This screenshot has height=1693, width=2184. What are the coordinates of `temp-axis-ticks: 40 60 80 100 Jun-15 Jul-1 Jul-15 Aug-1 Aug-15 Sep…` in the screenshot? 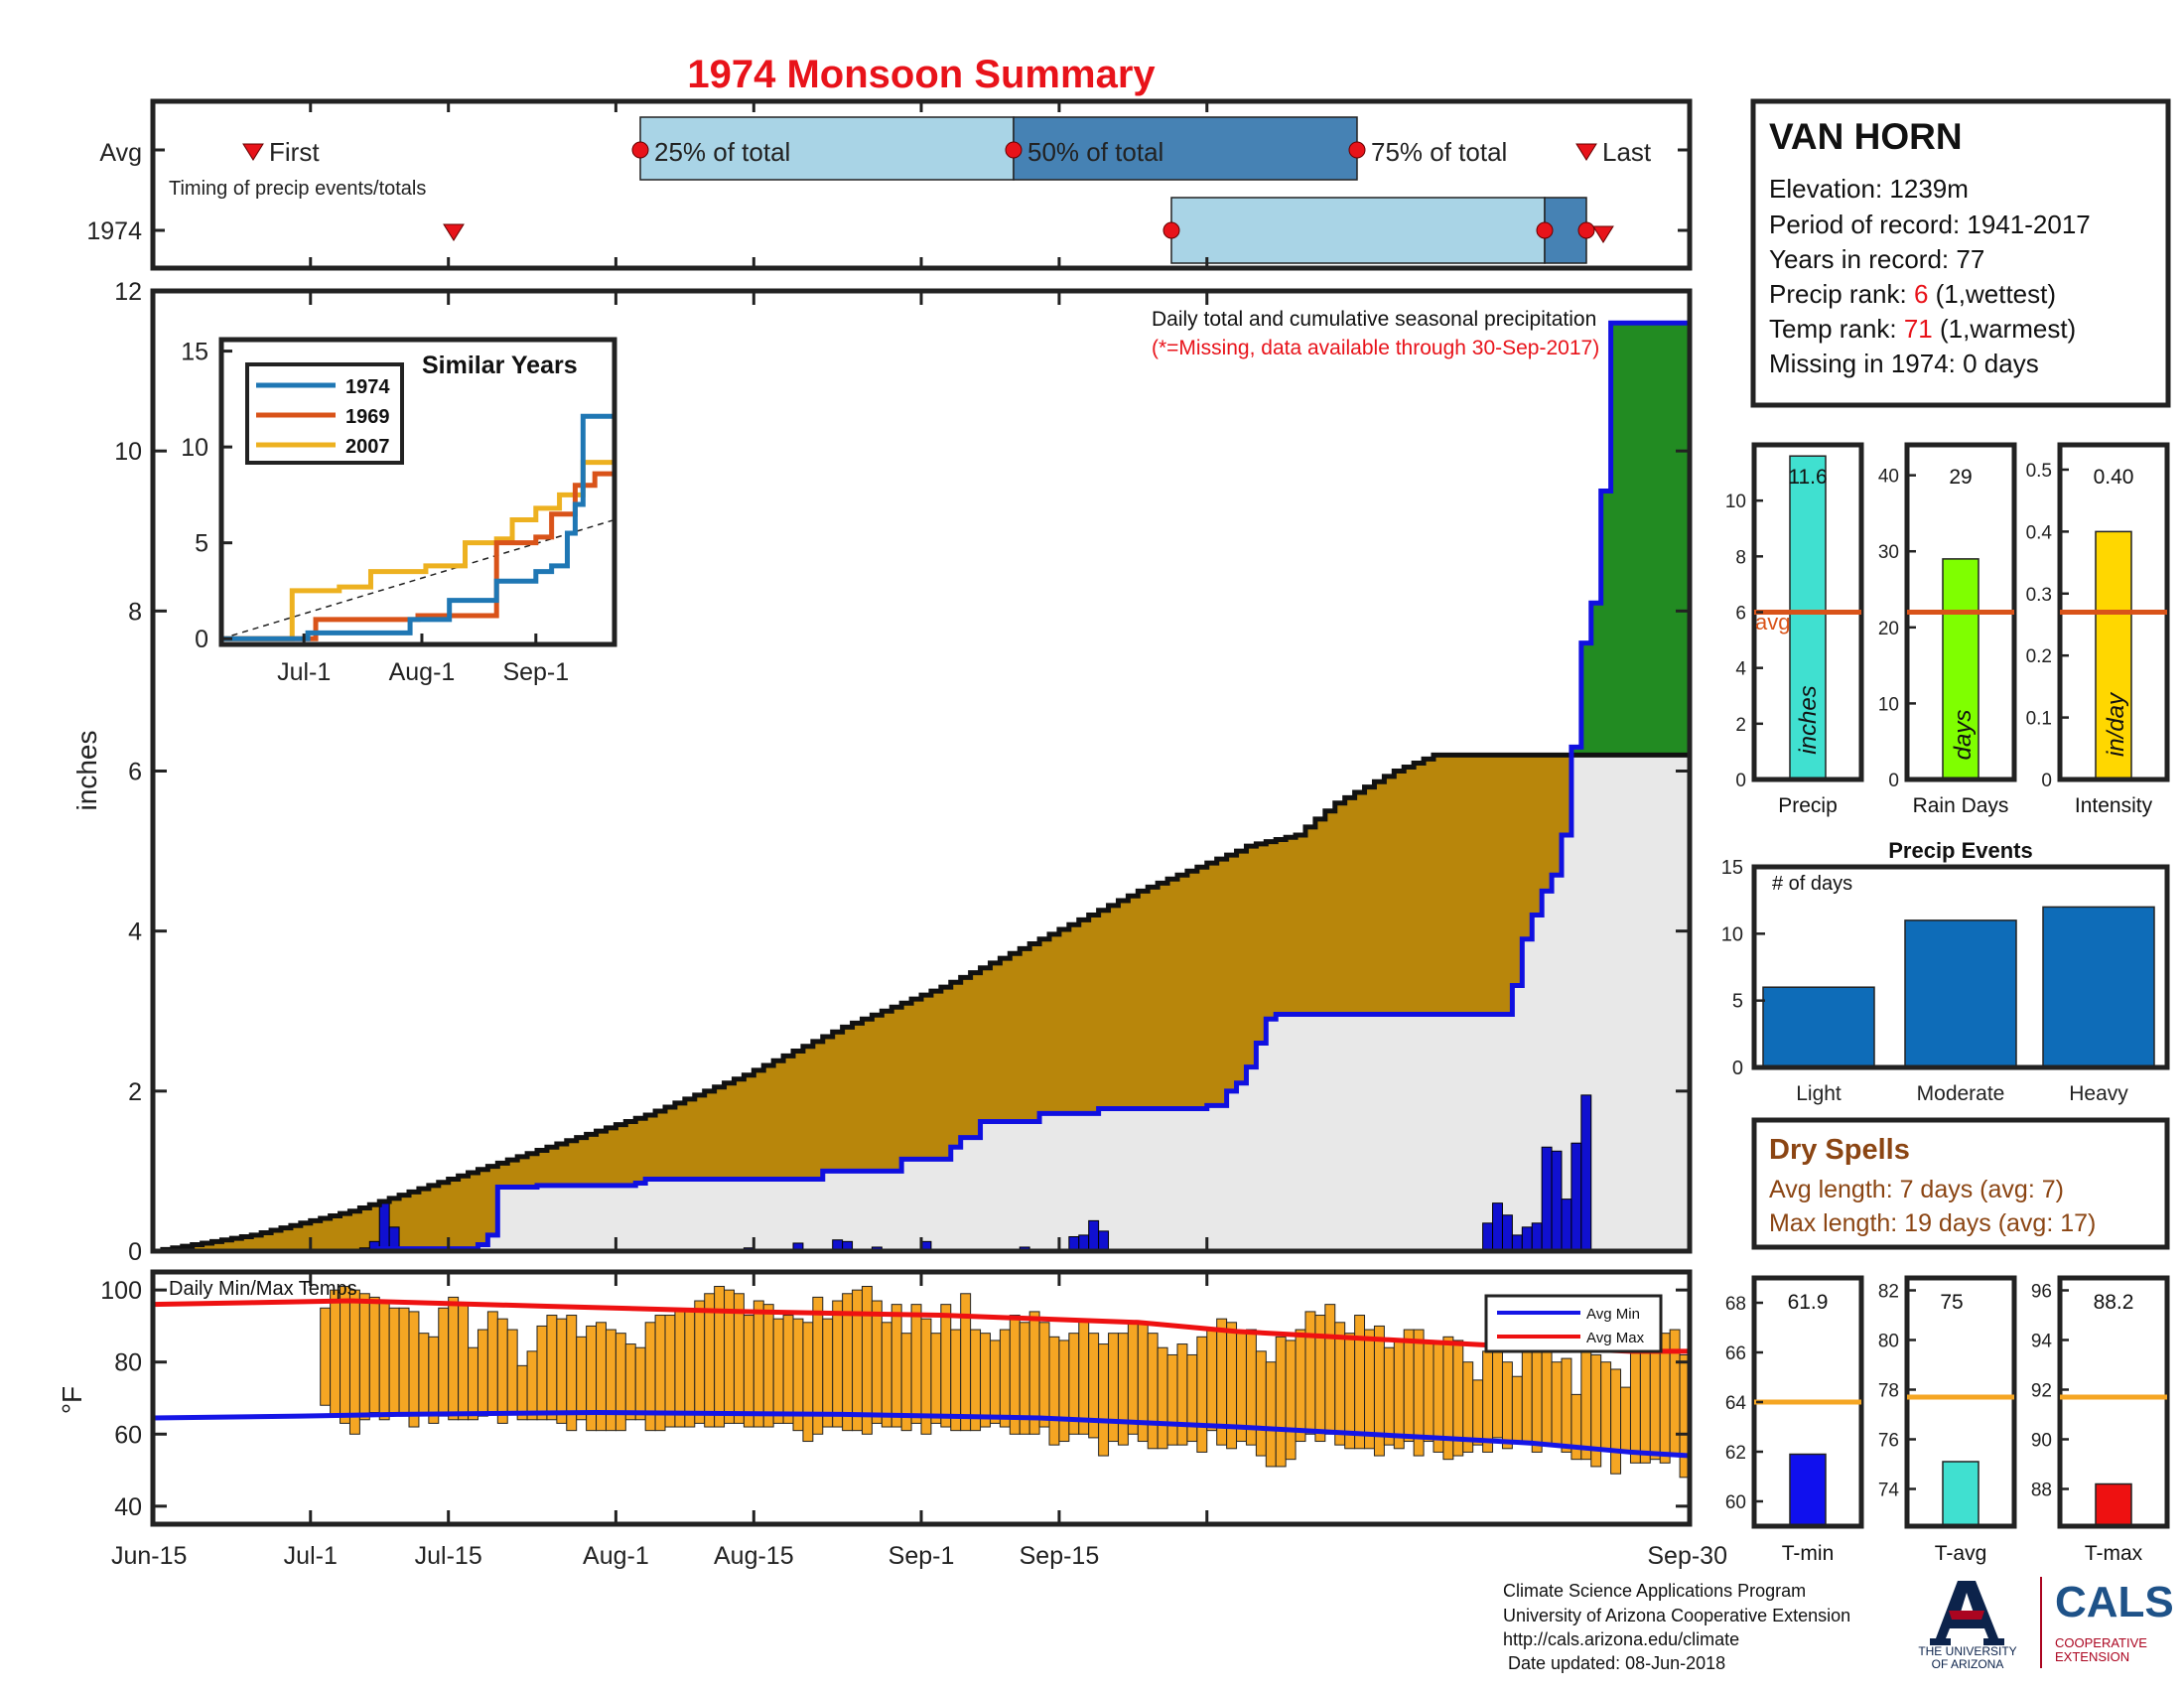 It's located at (913, 1422).